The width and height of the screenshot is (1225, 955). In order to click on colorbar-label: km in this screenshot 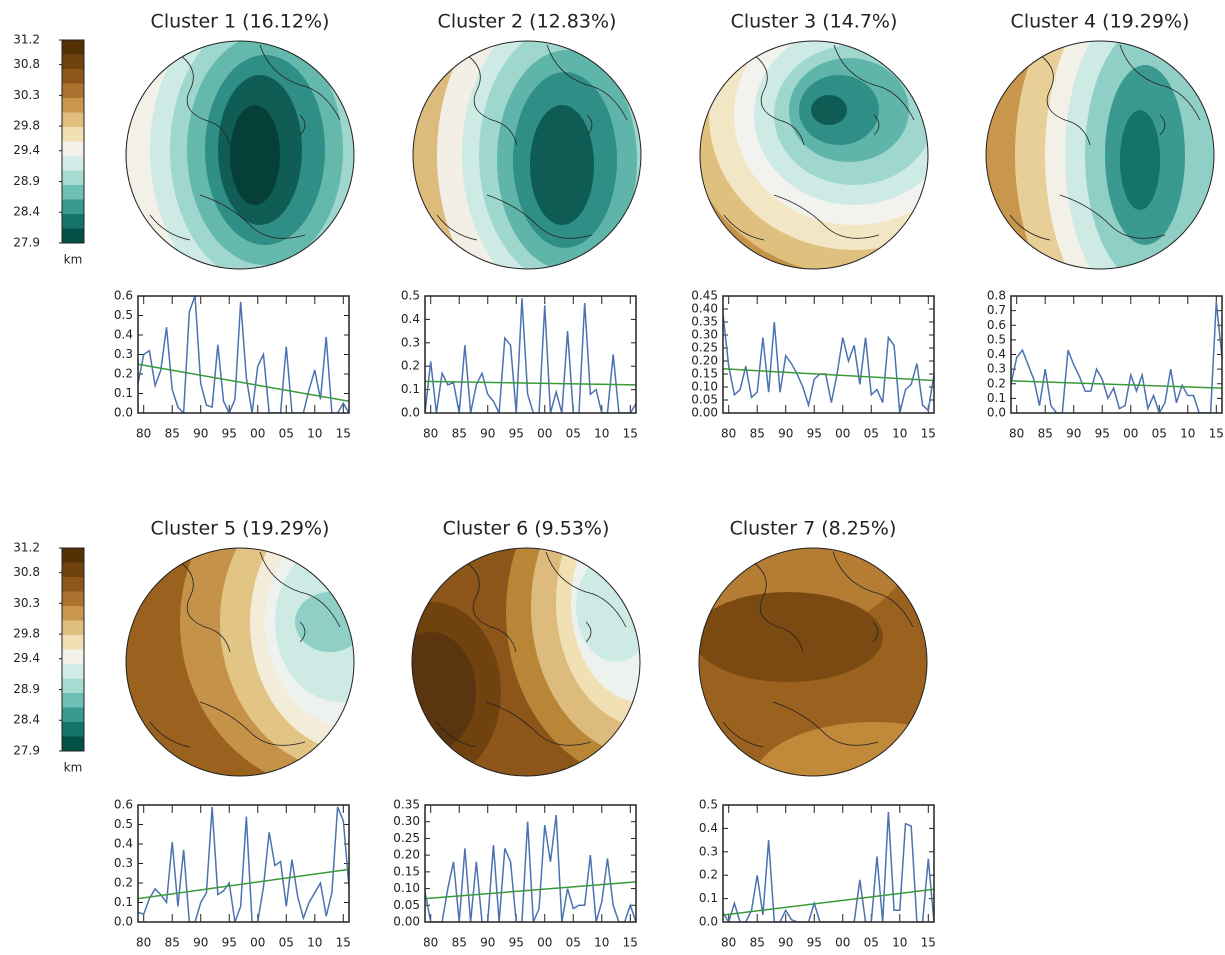, I will do `click(73, 768)`.